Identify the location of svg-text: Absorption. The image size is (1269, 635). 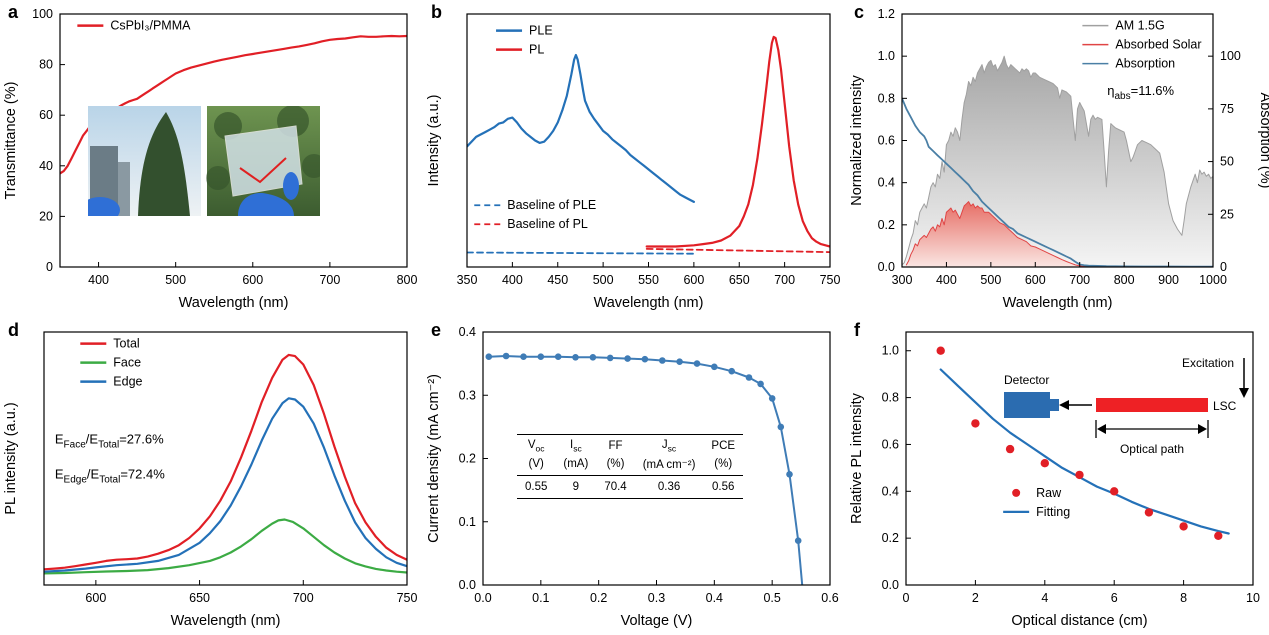
(1145, 64).